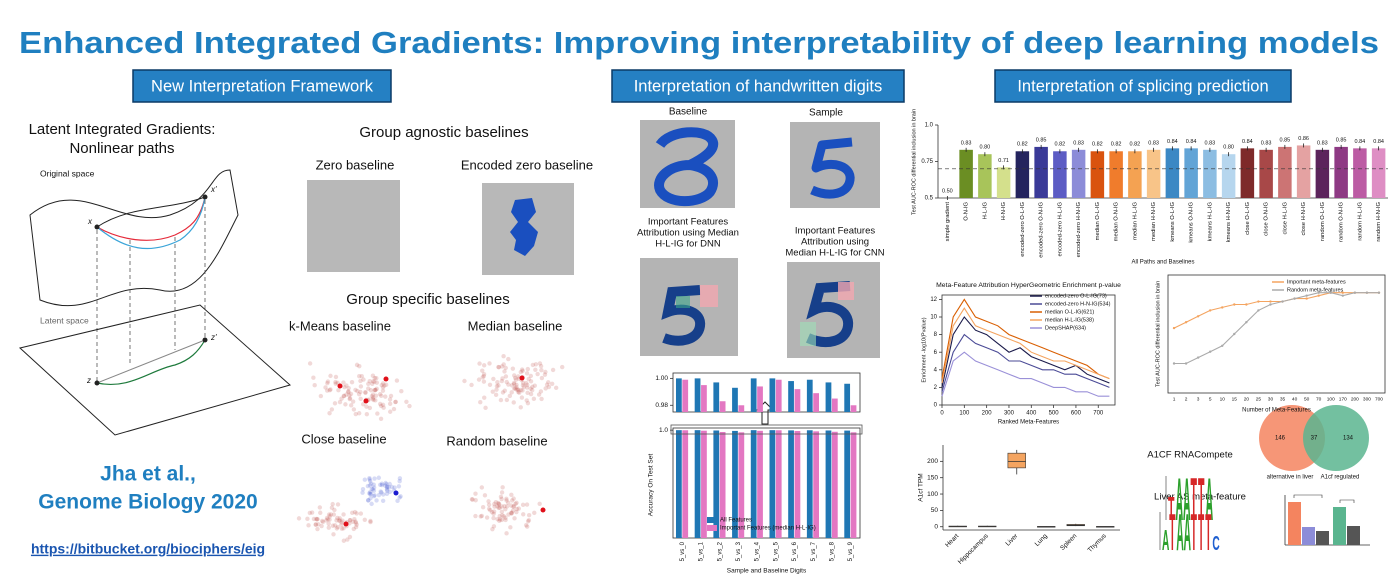  I want to click on x-tick-label: 20, so click(1247, 399).